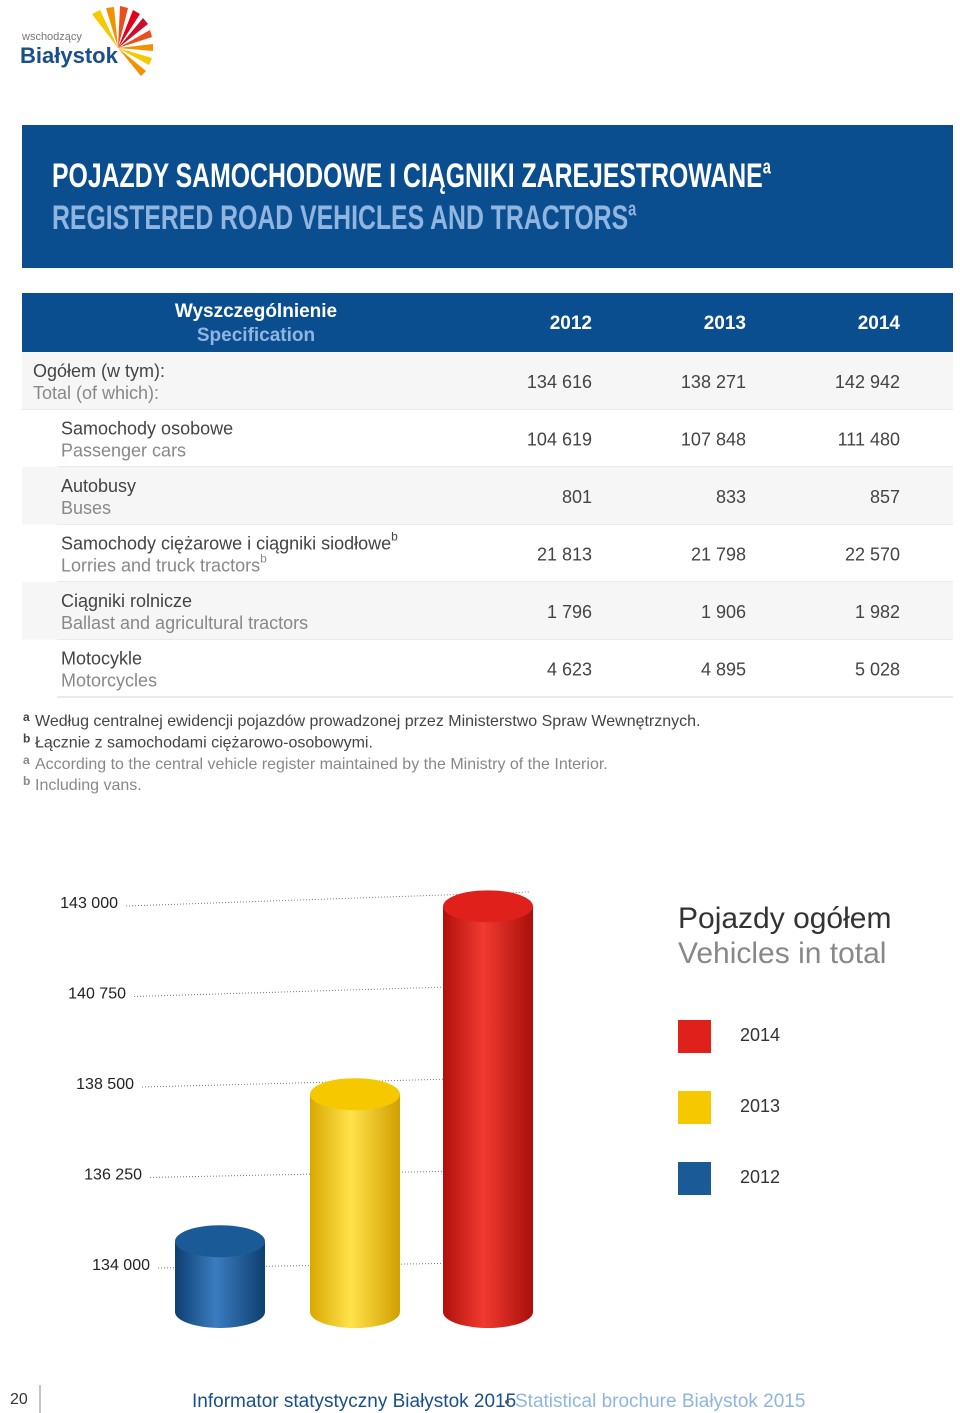 This screenshot has height=1413, width=960. I want to click on title-en: REGISTERED ROAD VEHICLES AND TRACTORSa, so click(344, 217).